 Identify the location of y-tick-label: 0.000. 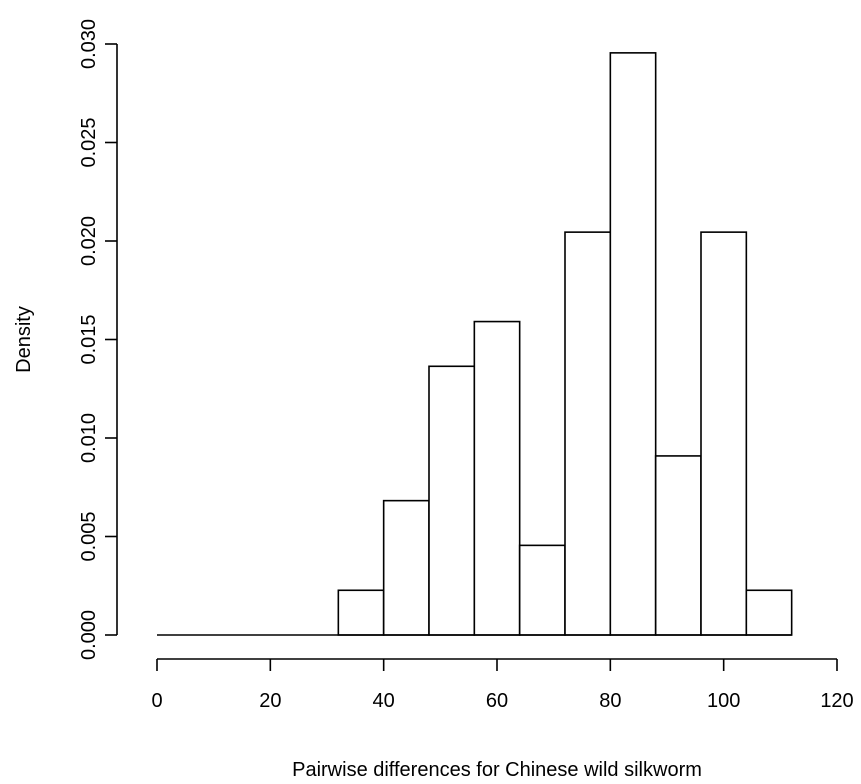
(89, 635).